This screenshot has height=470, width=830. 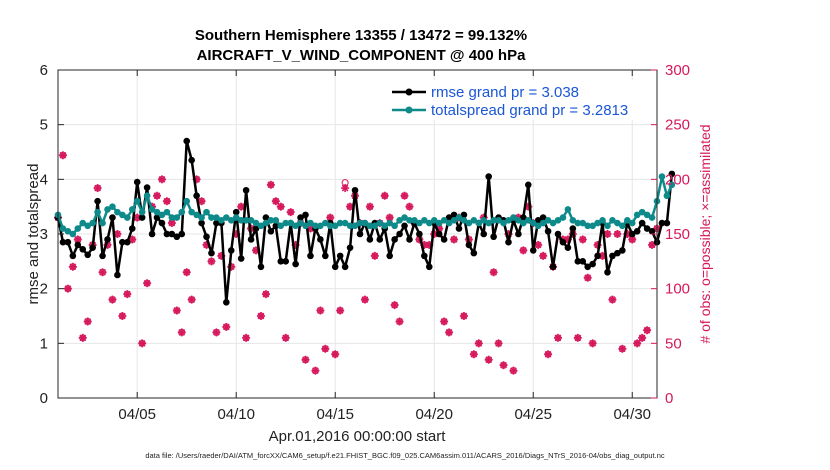 What do you see at coordinates (409, 92) in the screenshot?
I see `legend-marker-rmse` at bounding box center [409, 92].